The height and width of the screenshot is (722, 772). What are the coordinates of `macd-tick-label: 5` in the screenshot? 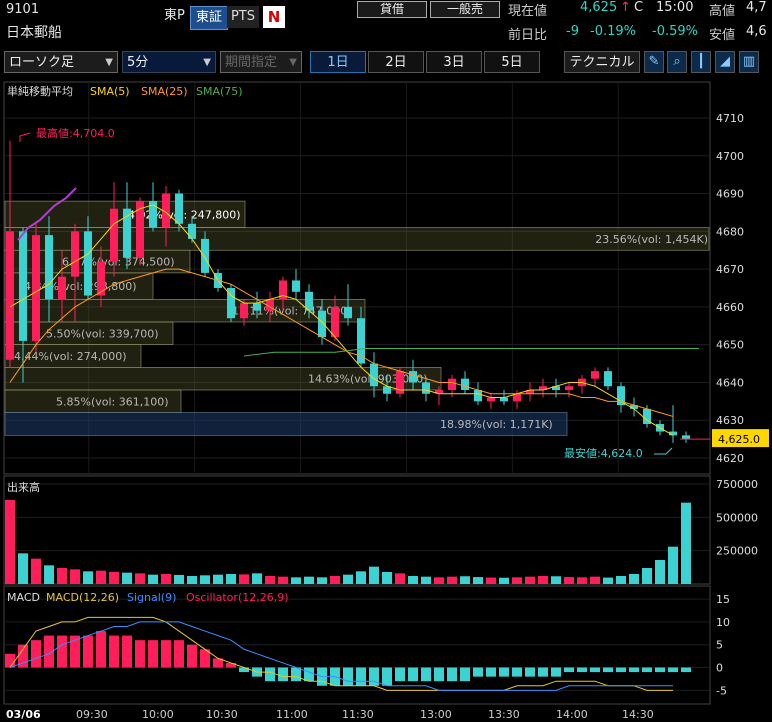 It's located at (719, 645).